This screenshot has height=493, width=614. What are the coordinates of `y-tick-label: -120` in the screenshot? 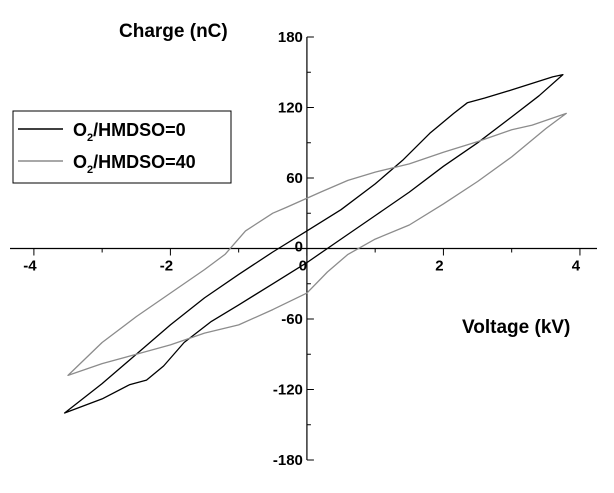 It's located at (288, 390).